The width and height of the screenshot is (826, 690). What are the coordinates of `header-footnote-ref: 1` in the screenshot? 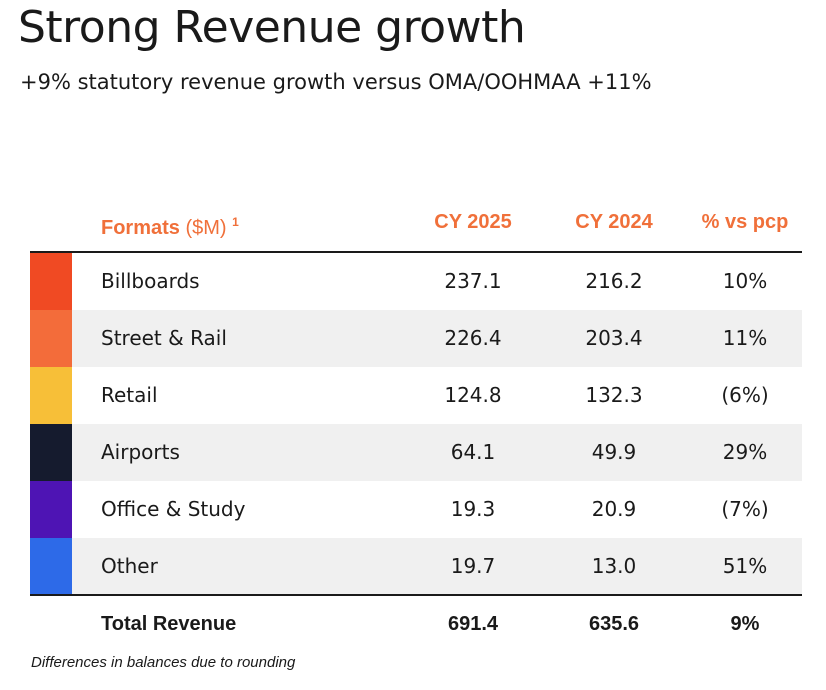 It's located at (235, 222).